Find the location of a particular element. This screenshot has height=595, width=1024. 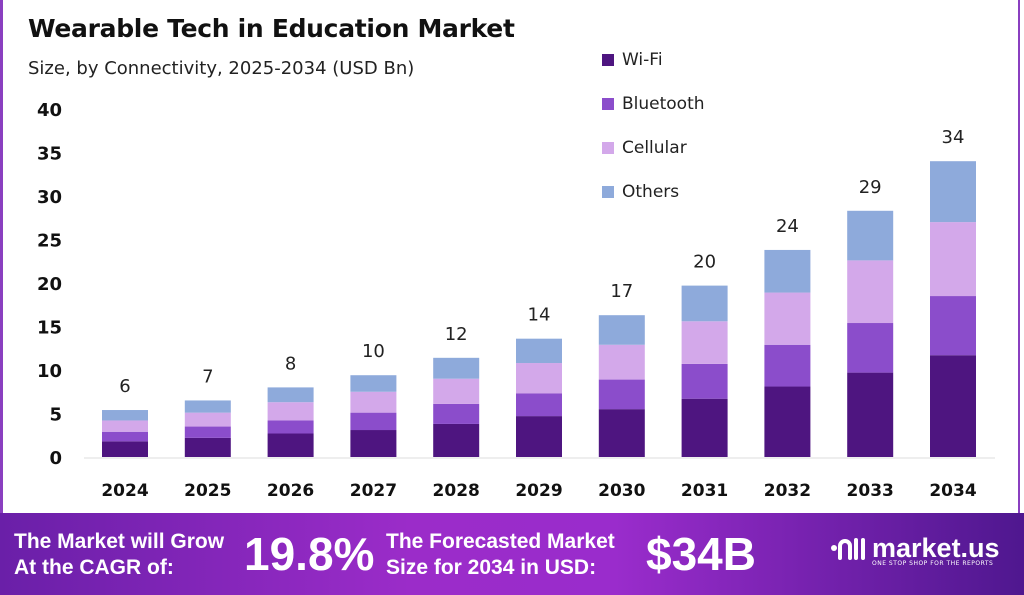

x-tick-label: 2024 is located at coordinates (124, 491).